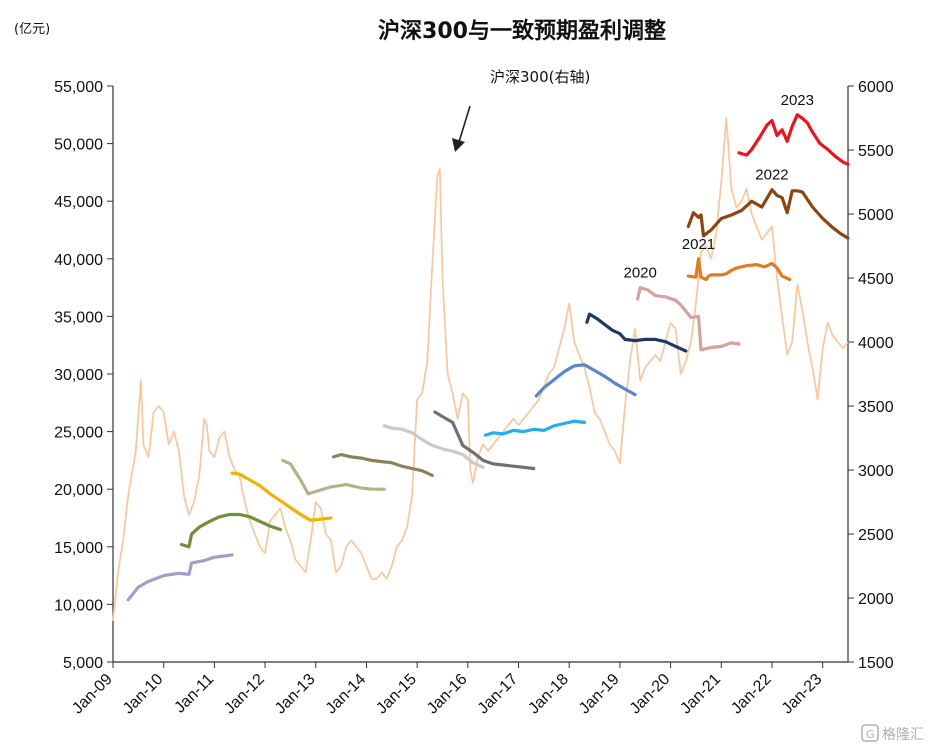 The height and width of the screenshot is (750, 944). What do you see at coordinates (876, 663) in the screenshot?
I see `right-tick-label: 1500` at bounding box center [876, 663].